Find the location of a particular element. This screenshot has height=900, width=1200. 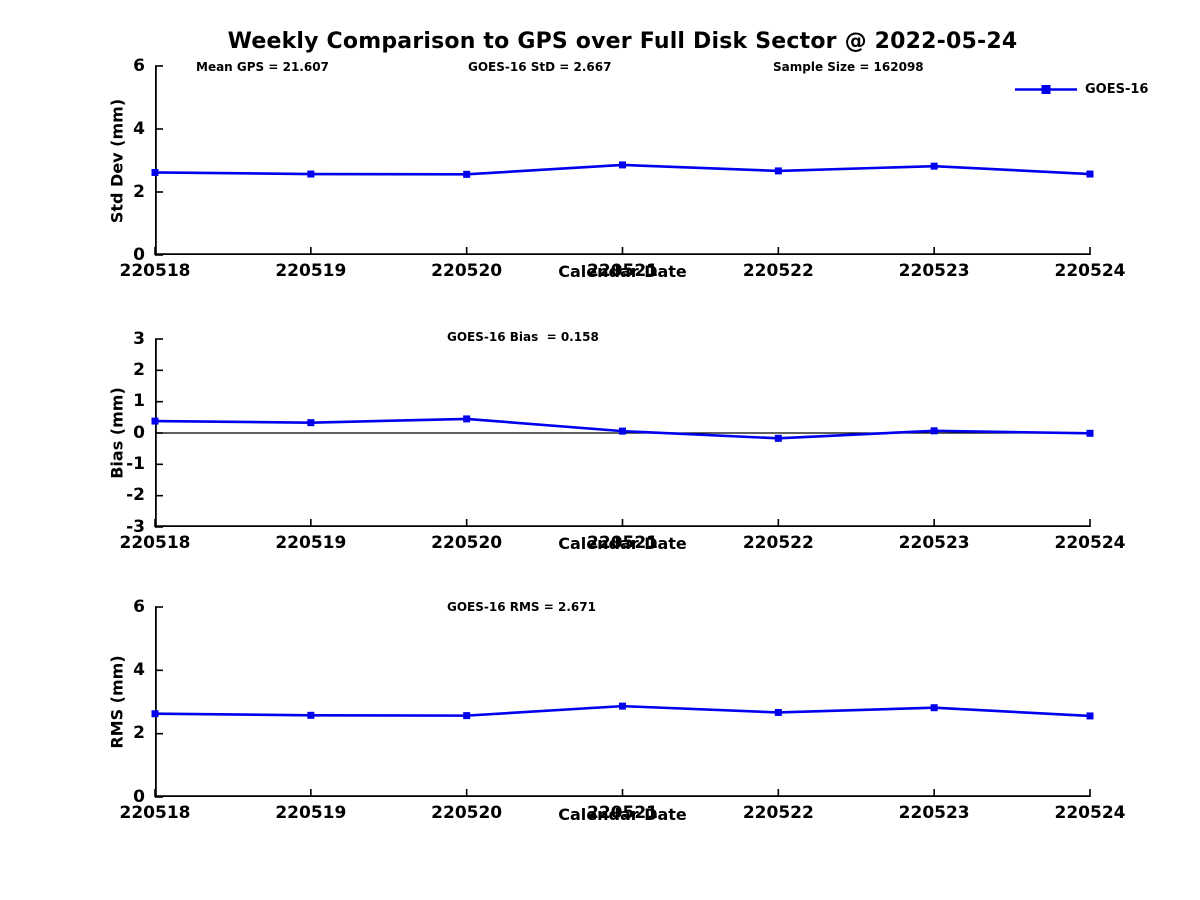

legend-label: GOES-16 is located at coordinates (1117, 89).